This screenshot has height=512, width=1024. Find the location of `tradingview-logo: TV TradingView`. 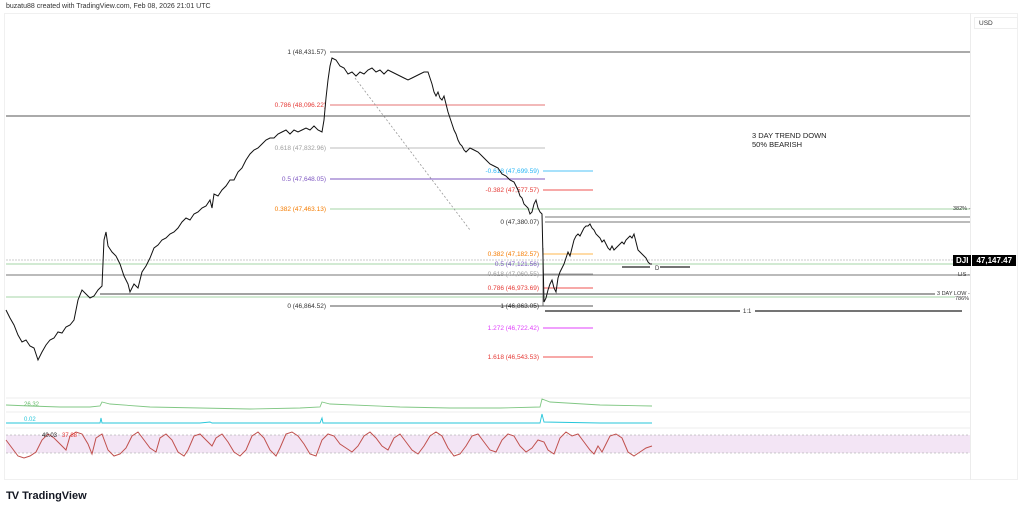

tradingview-logo: TV TradingView is located at coordinates (46, 496).